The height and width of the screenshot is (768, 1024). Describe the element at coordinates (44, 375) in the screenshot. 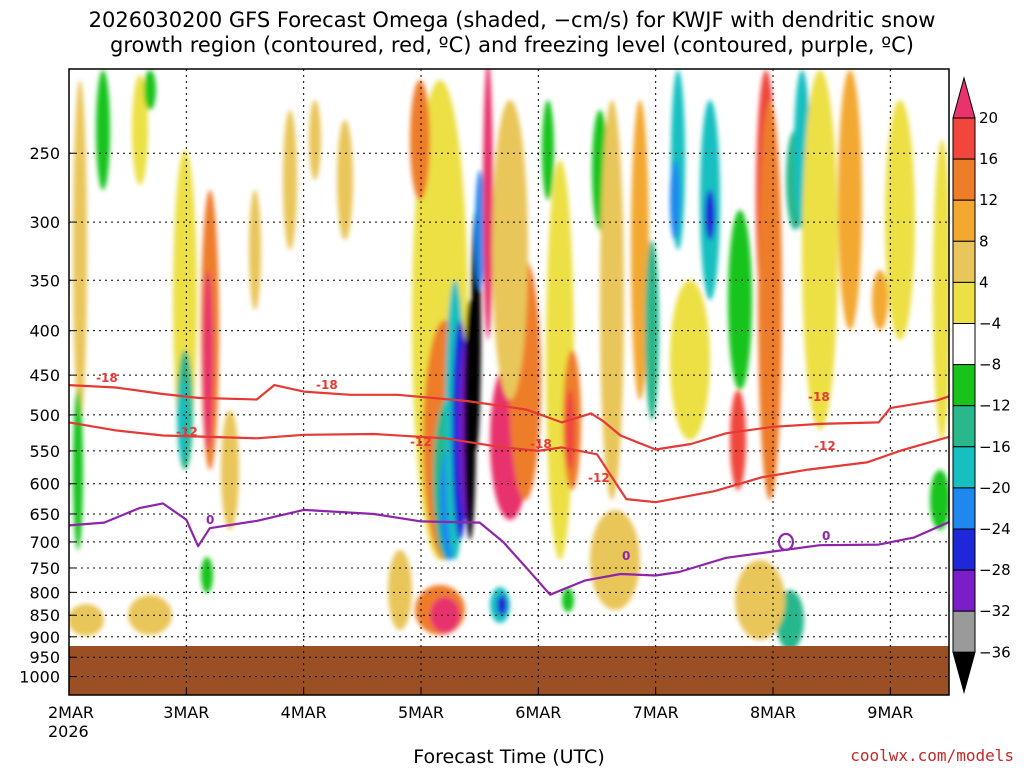

I see `y-tick-label: 450` at that location.